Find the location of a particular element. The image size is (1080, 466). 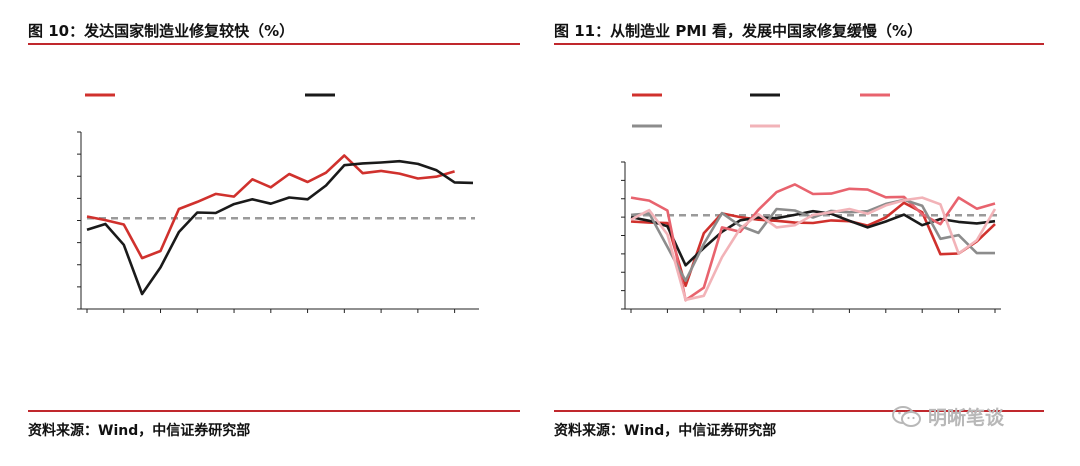

left-title-rule is located at coordinates (274, 44).